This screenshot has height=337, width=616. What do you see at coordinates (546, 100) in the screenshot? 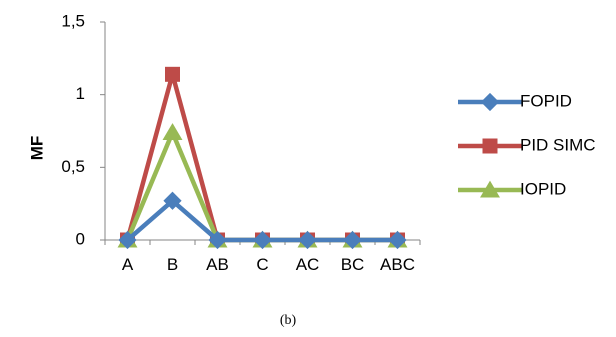
I see `legend-label: FOPID` at bounding box center [546, 100].